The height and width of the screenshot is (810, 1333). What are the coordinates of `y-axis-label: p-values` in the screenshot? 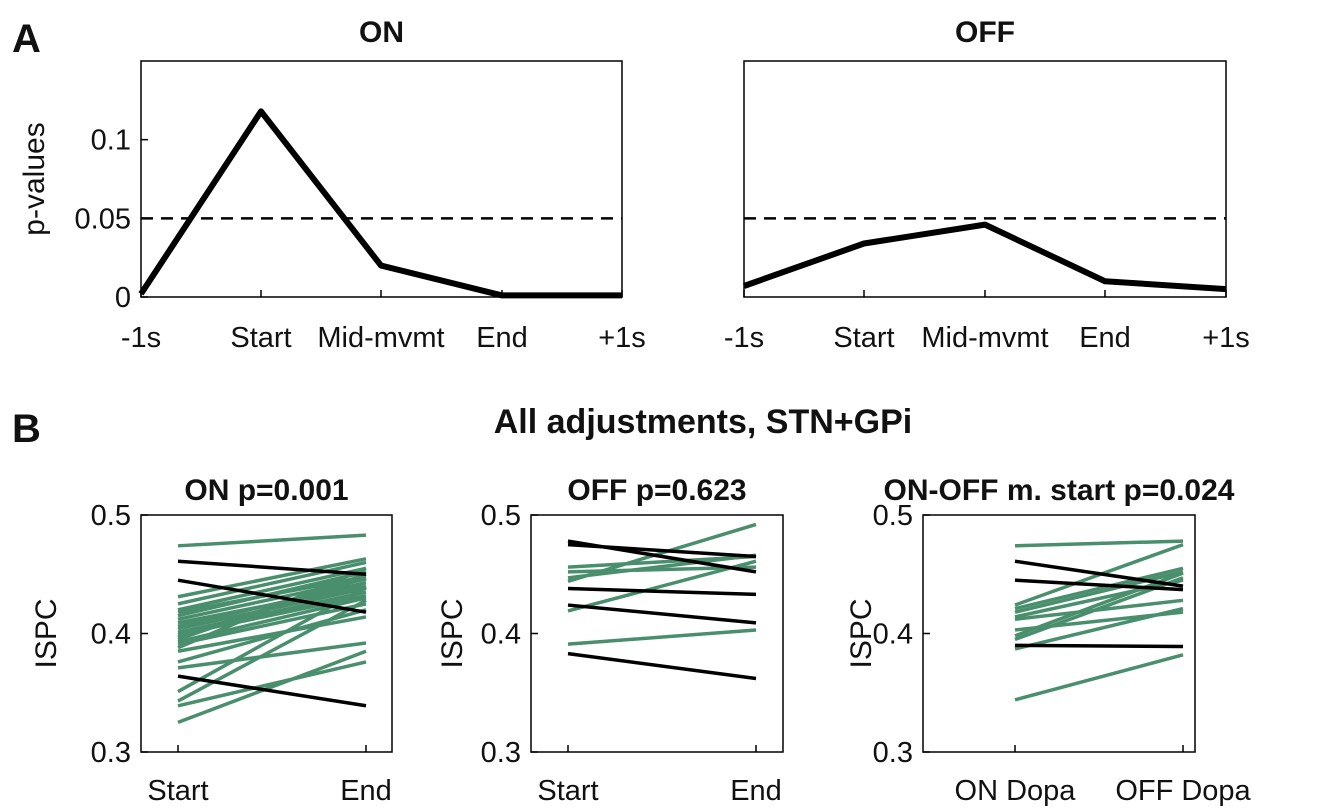 It's located at (34, 178).